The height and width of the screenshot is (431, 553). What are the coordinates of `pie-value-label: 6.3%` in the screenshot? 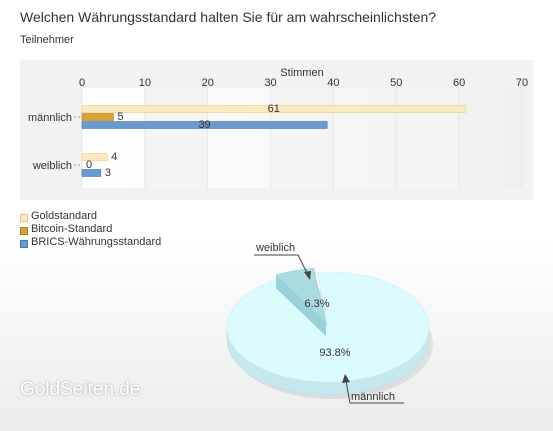 It's located at (316, 304).